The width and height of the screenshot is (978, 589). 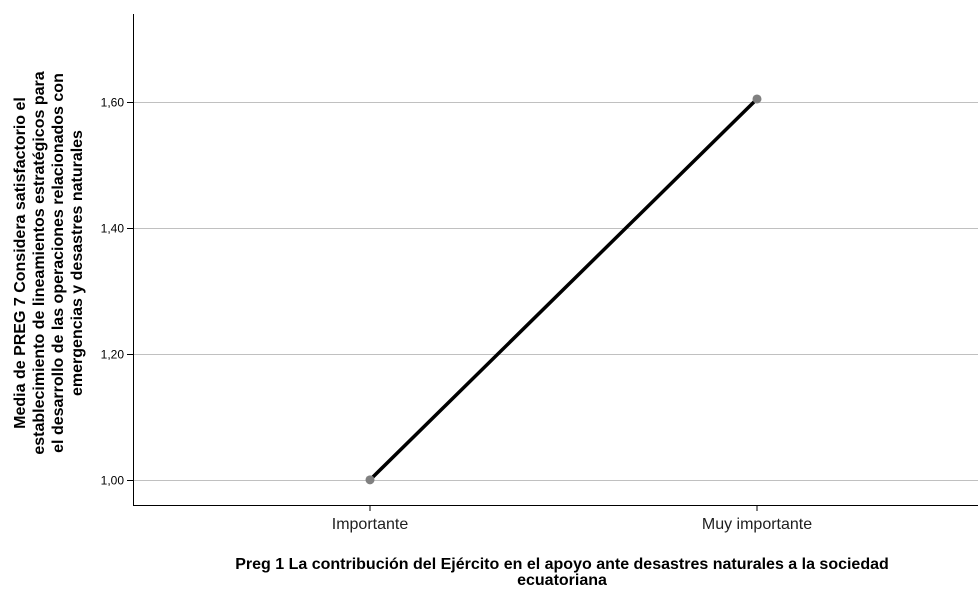 I want to click on y-axis-title-line: emergencias y desastres naturales, so click(x=77, y=263).